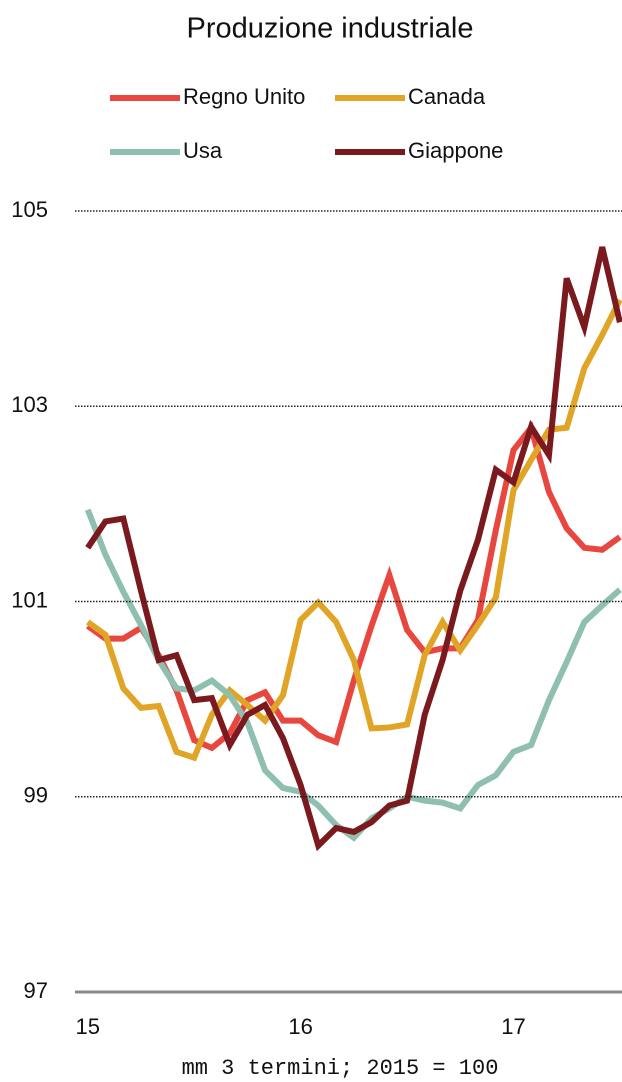 The image size is (622, 1082). Describe the element at coordinates (455, 150) in the screenshot. I see `legend-label: Giappone` at that location.